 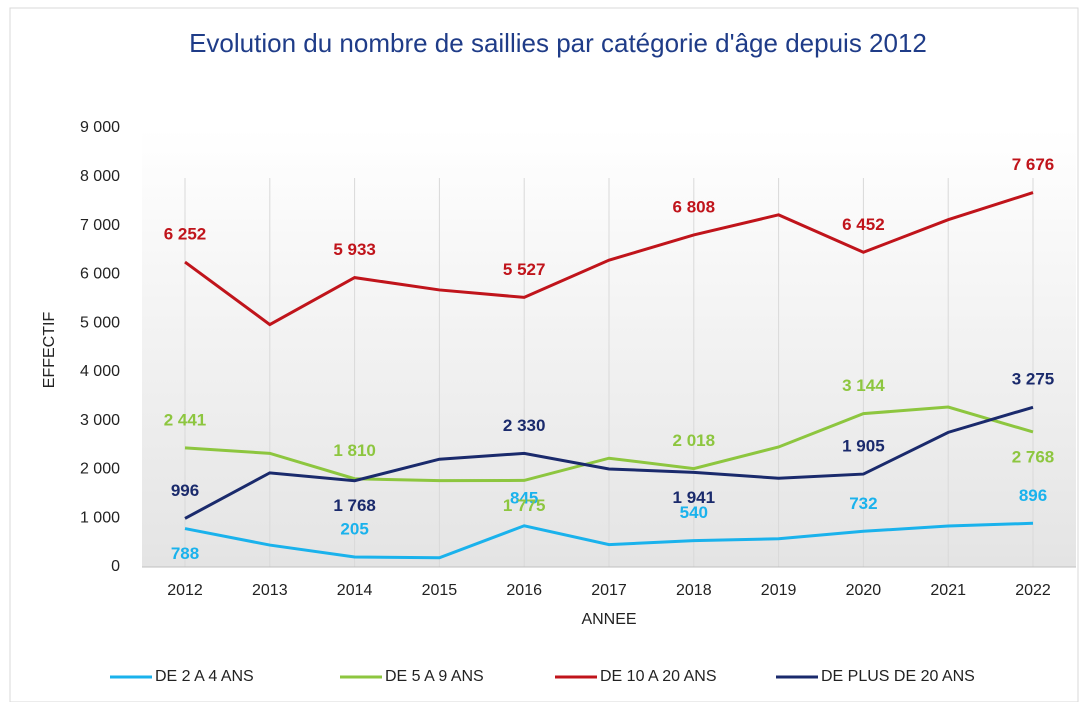 What do you see at coordinates (779, 590) in the screenshot?
I see `x-tick-label: 2019` at bounding box center [779, 590].